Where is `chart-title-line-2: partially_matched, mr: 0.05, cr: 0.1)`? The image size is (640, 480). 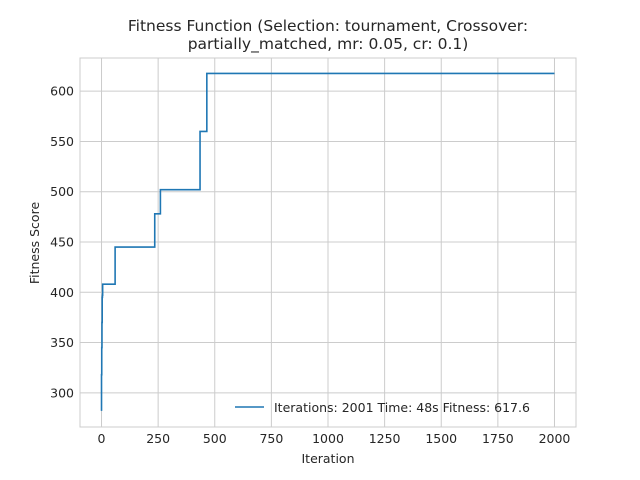 chart-title-line-2: partially_matched, mr: 0.05, cr: 0.1) is located at coordinates (328, 44).